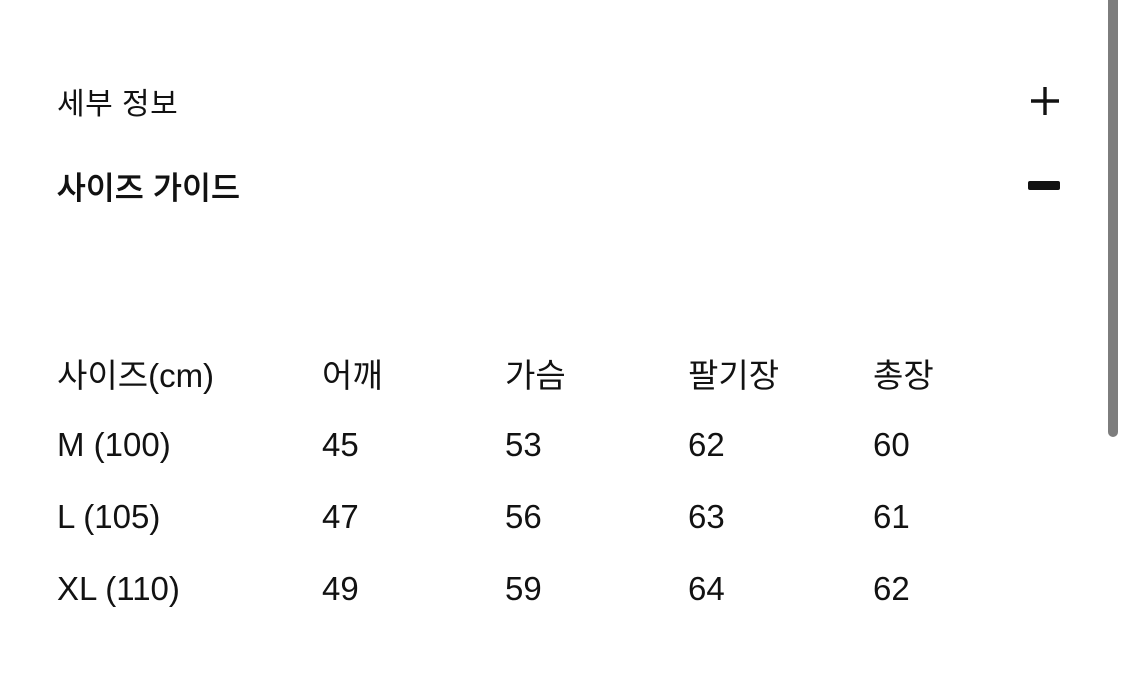 The height and width of the screenshot is (681, 1125). I want to click on scrollbar-thumb, so click(1113, 218).